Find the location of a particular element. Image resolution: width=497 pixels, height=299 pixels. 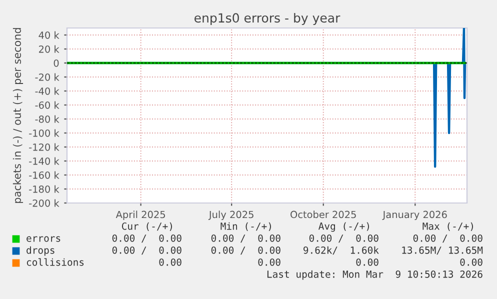

chart-title: enp1s0 errors - by year is located at coordinates (267, 19).